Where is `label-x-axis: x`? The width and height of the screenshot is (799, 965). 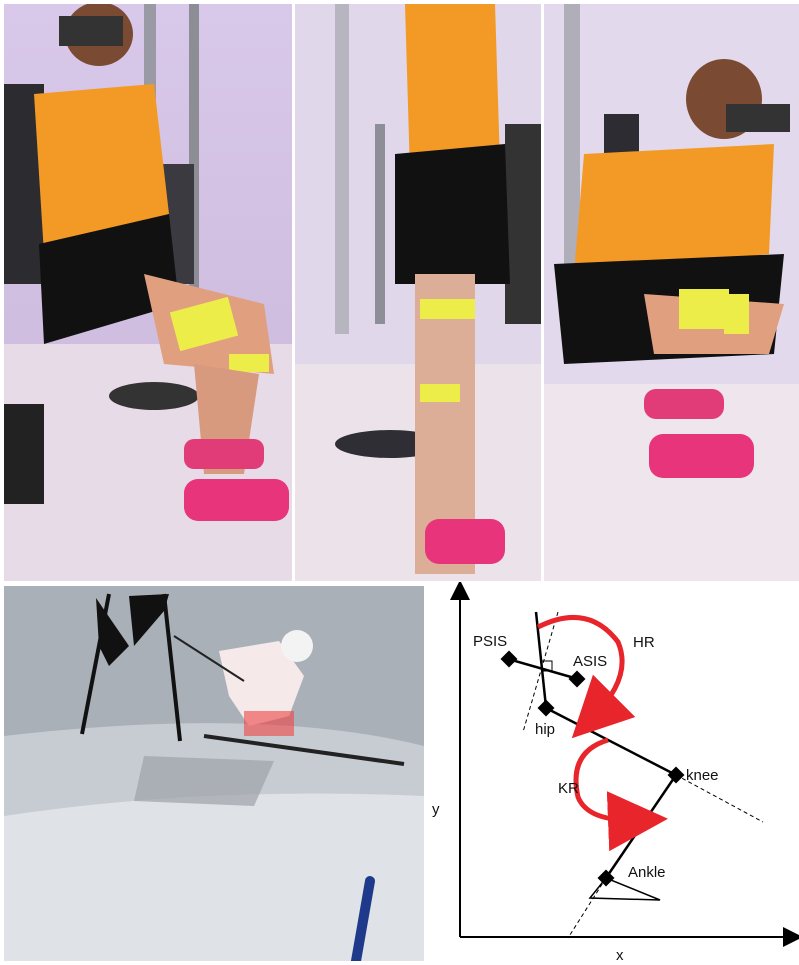 label-x-axis: x is located at coordinates (620, 955).